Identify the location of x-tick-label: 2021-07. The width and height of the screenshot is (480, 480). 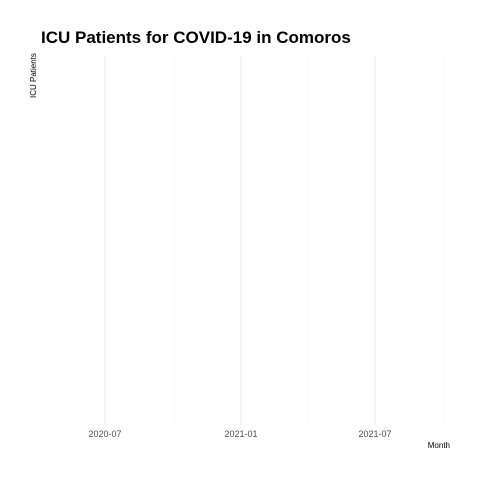
(374, 434).